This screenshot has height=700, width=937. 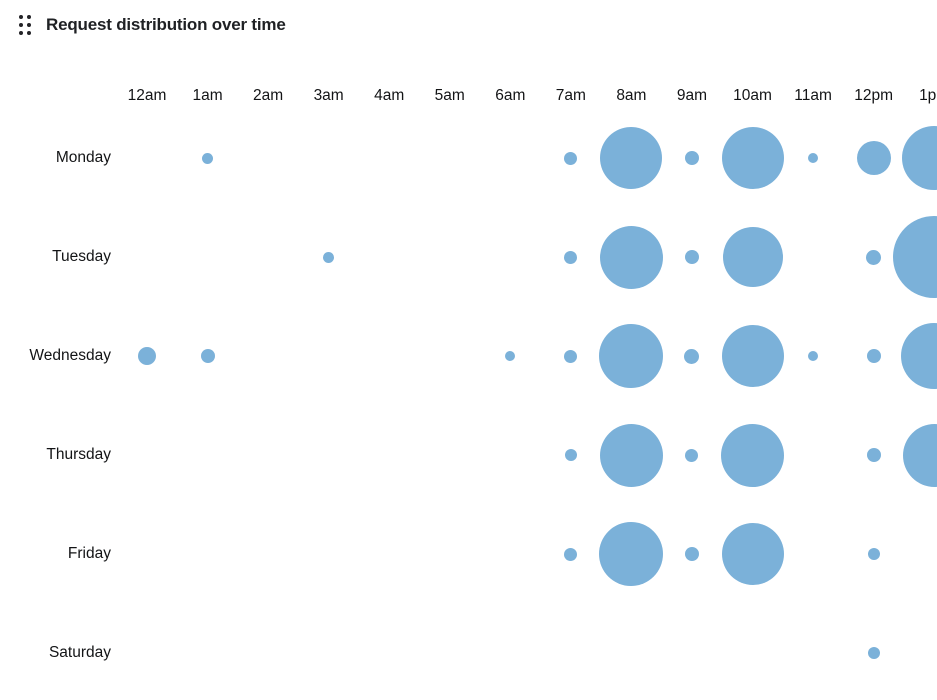 I want to click on y-axis-label-monday: Monday, so click(x=83, y=157).